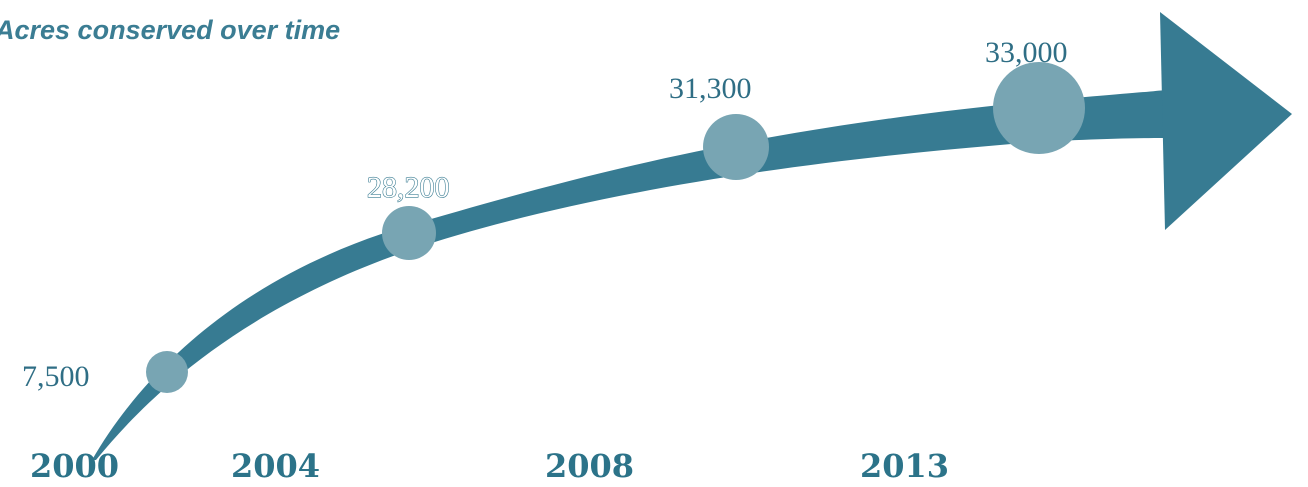  Describe the element at coordinates (56, 376) in the screenshot. I see `data-value-label: 7,500` at that location.